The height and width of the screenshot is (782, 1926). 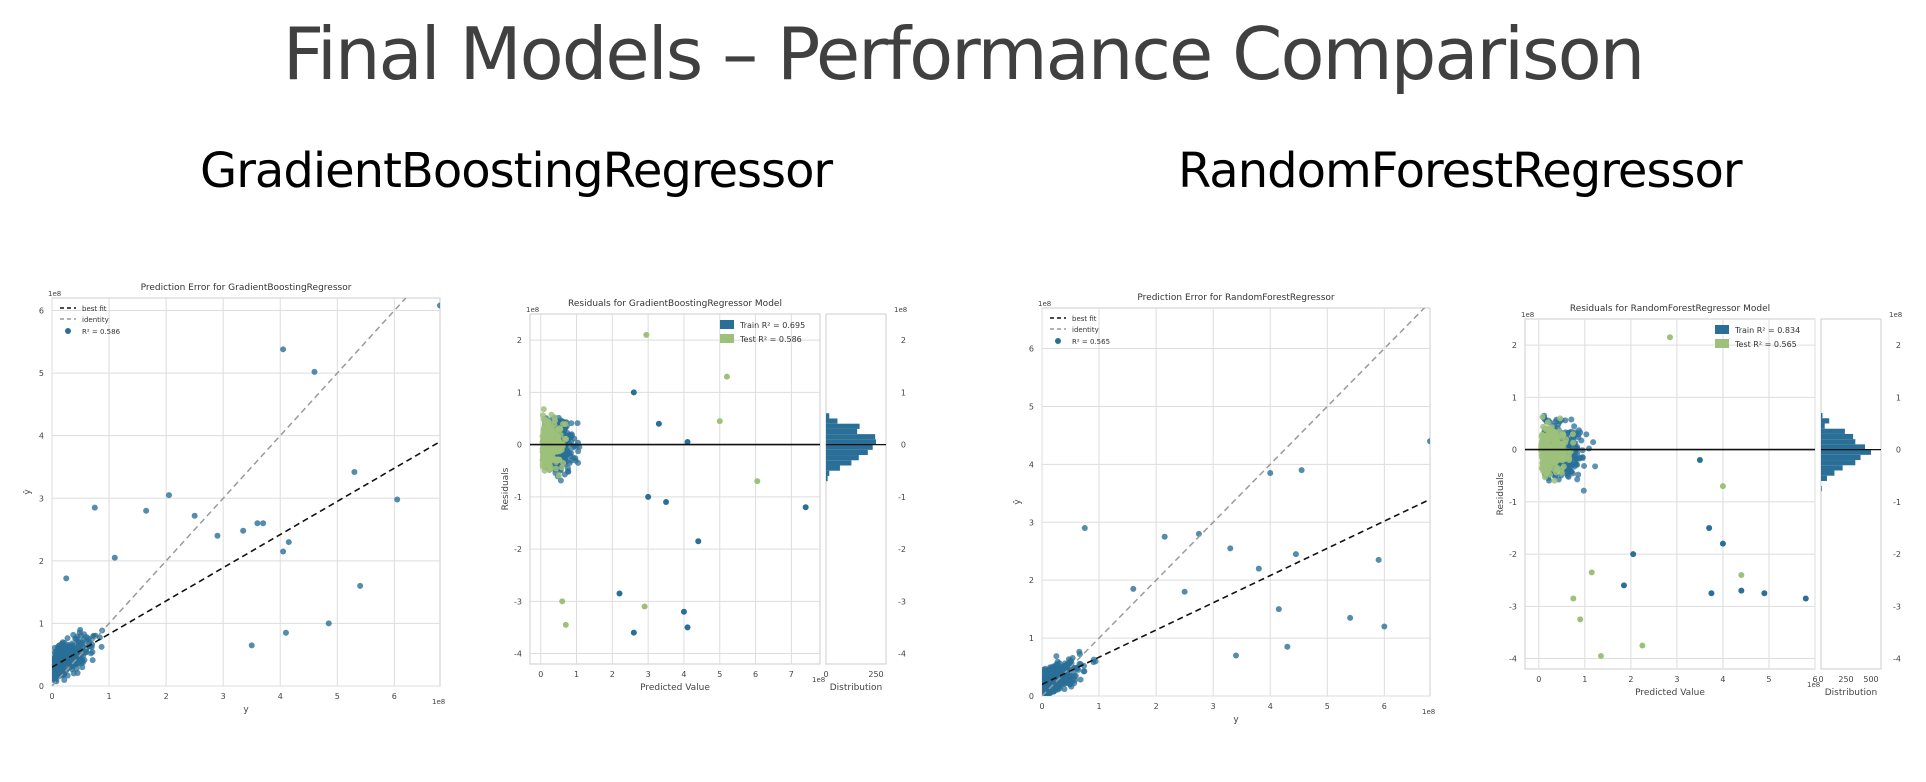 What do you see at coordinates (229, 492) in the screenshot?
I see `identity-line` at bounding box center [229, 492].